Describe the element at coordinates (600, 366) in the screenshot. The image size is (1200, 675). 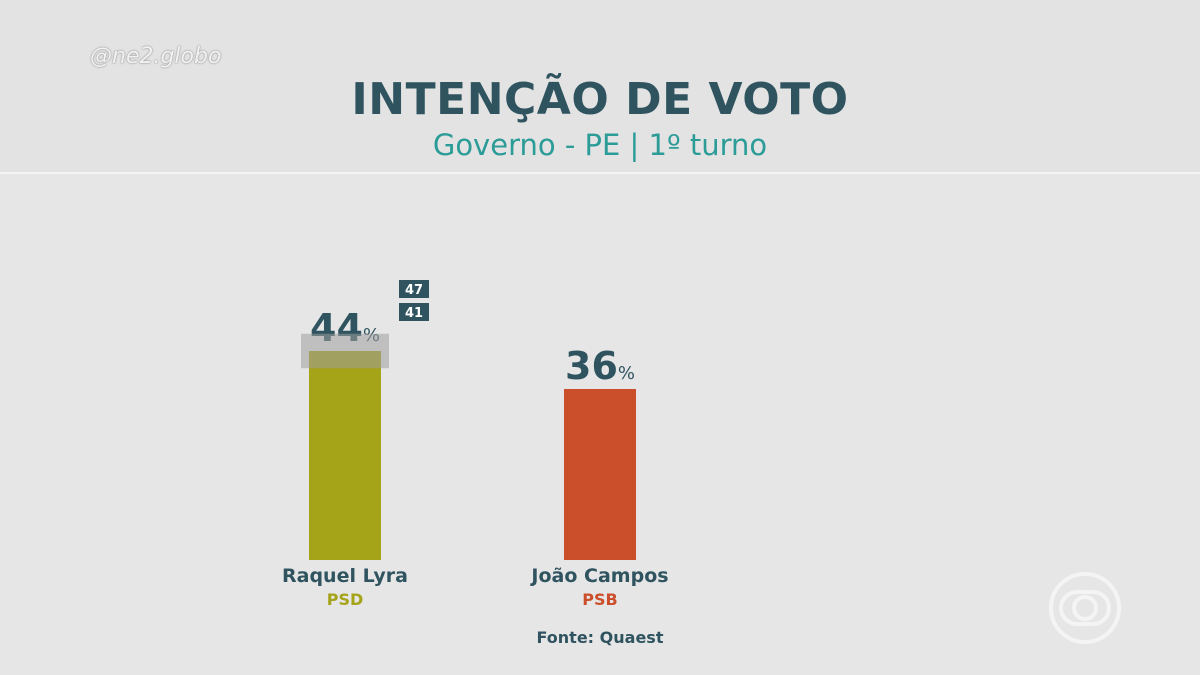
I see `value-label-2: 36%` at that location.